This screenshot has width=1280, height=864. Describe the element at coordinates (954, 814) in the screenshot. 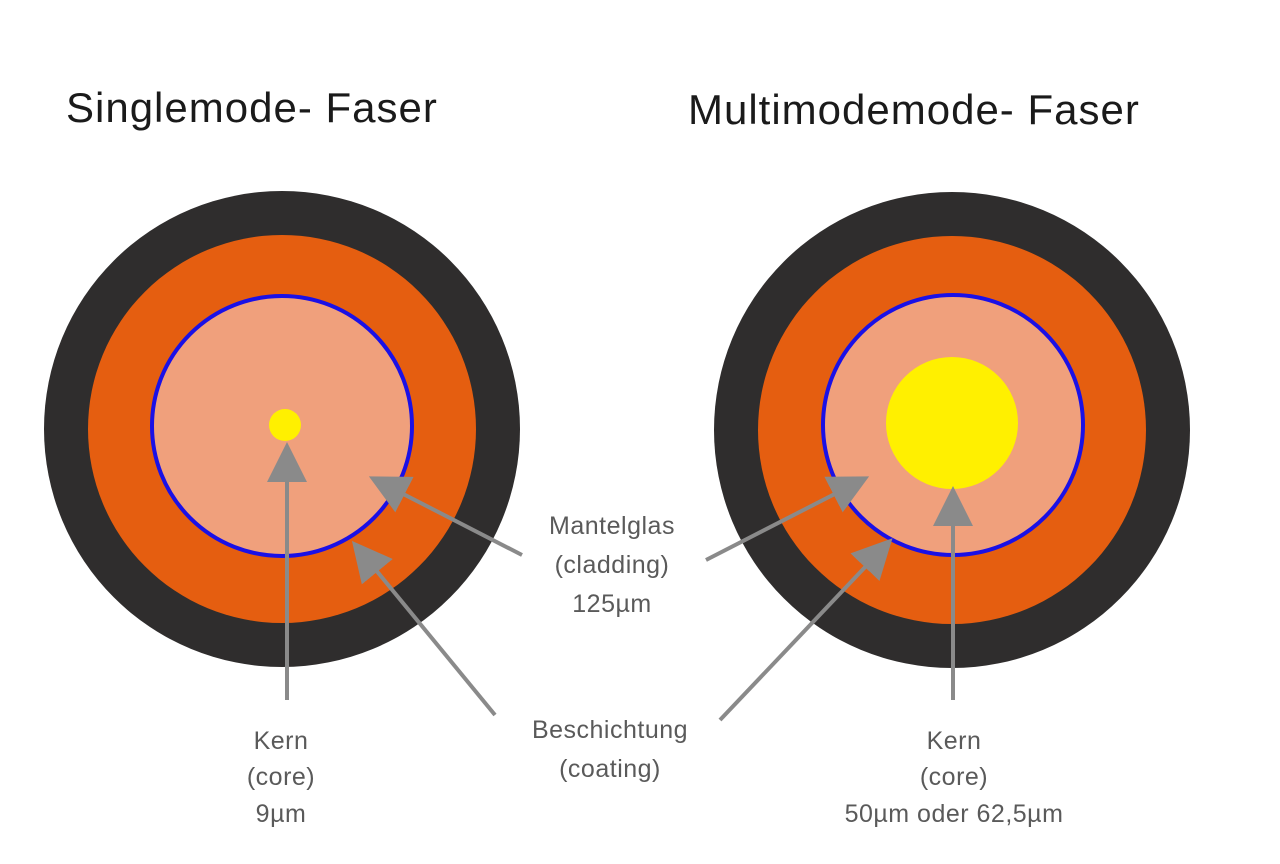

I see `multimode-core-label-line3: 50µm oder 62,5µm` at that location.